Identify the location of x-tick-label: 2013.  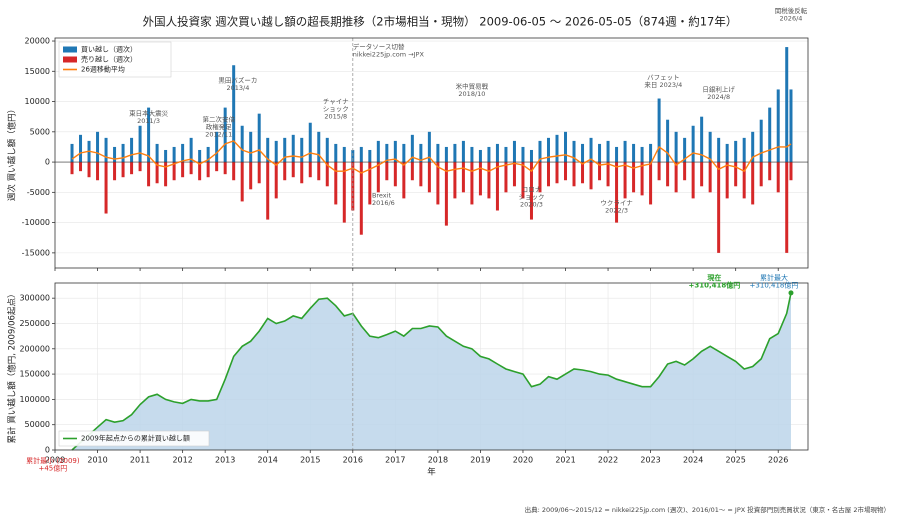
(225, 460).